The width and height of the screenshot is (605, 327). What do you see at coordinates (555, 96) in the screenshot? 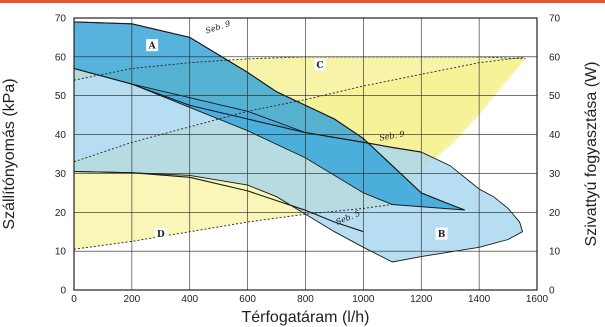
I see `y2-tick-50: 50` at bounding box center [555, 96].